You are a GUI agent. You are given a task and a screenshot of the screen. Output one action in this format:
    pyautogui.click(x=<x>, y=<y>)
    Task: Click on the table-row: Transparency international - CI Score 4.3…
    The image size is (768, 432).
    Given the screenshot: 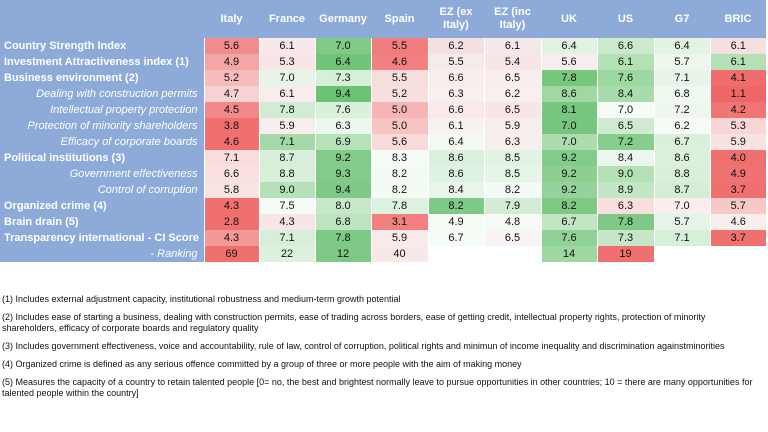 What is the action you would take?
    pyautogui.click(x=383, y=238)
    